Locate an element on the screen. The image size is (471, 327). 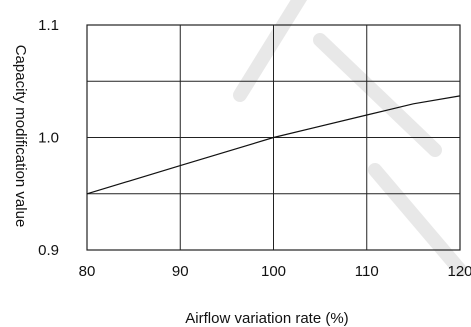
x-tick-label: 90 is located at coordinates (180, 271).